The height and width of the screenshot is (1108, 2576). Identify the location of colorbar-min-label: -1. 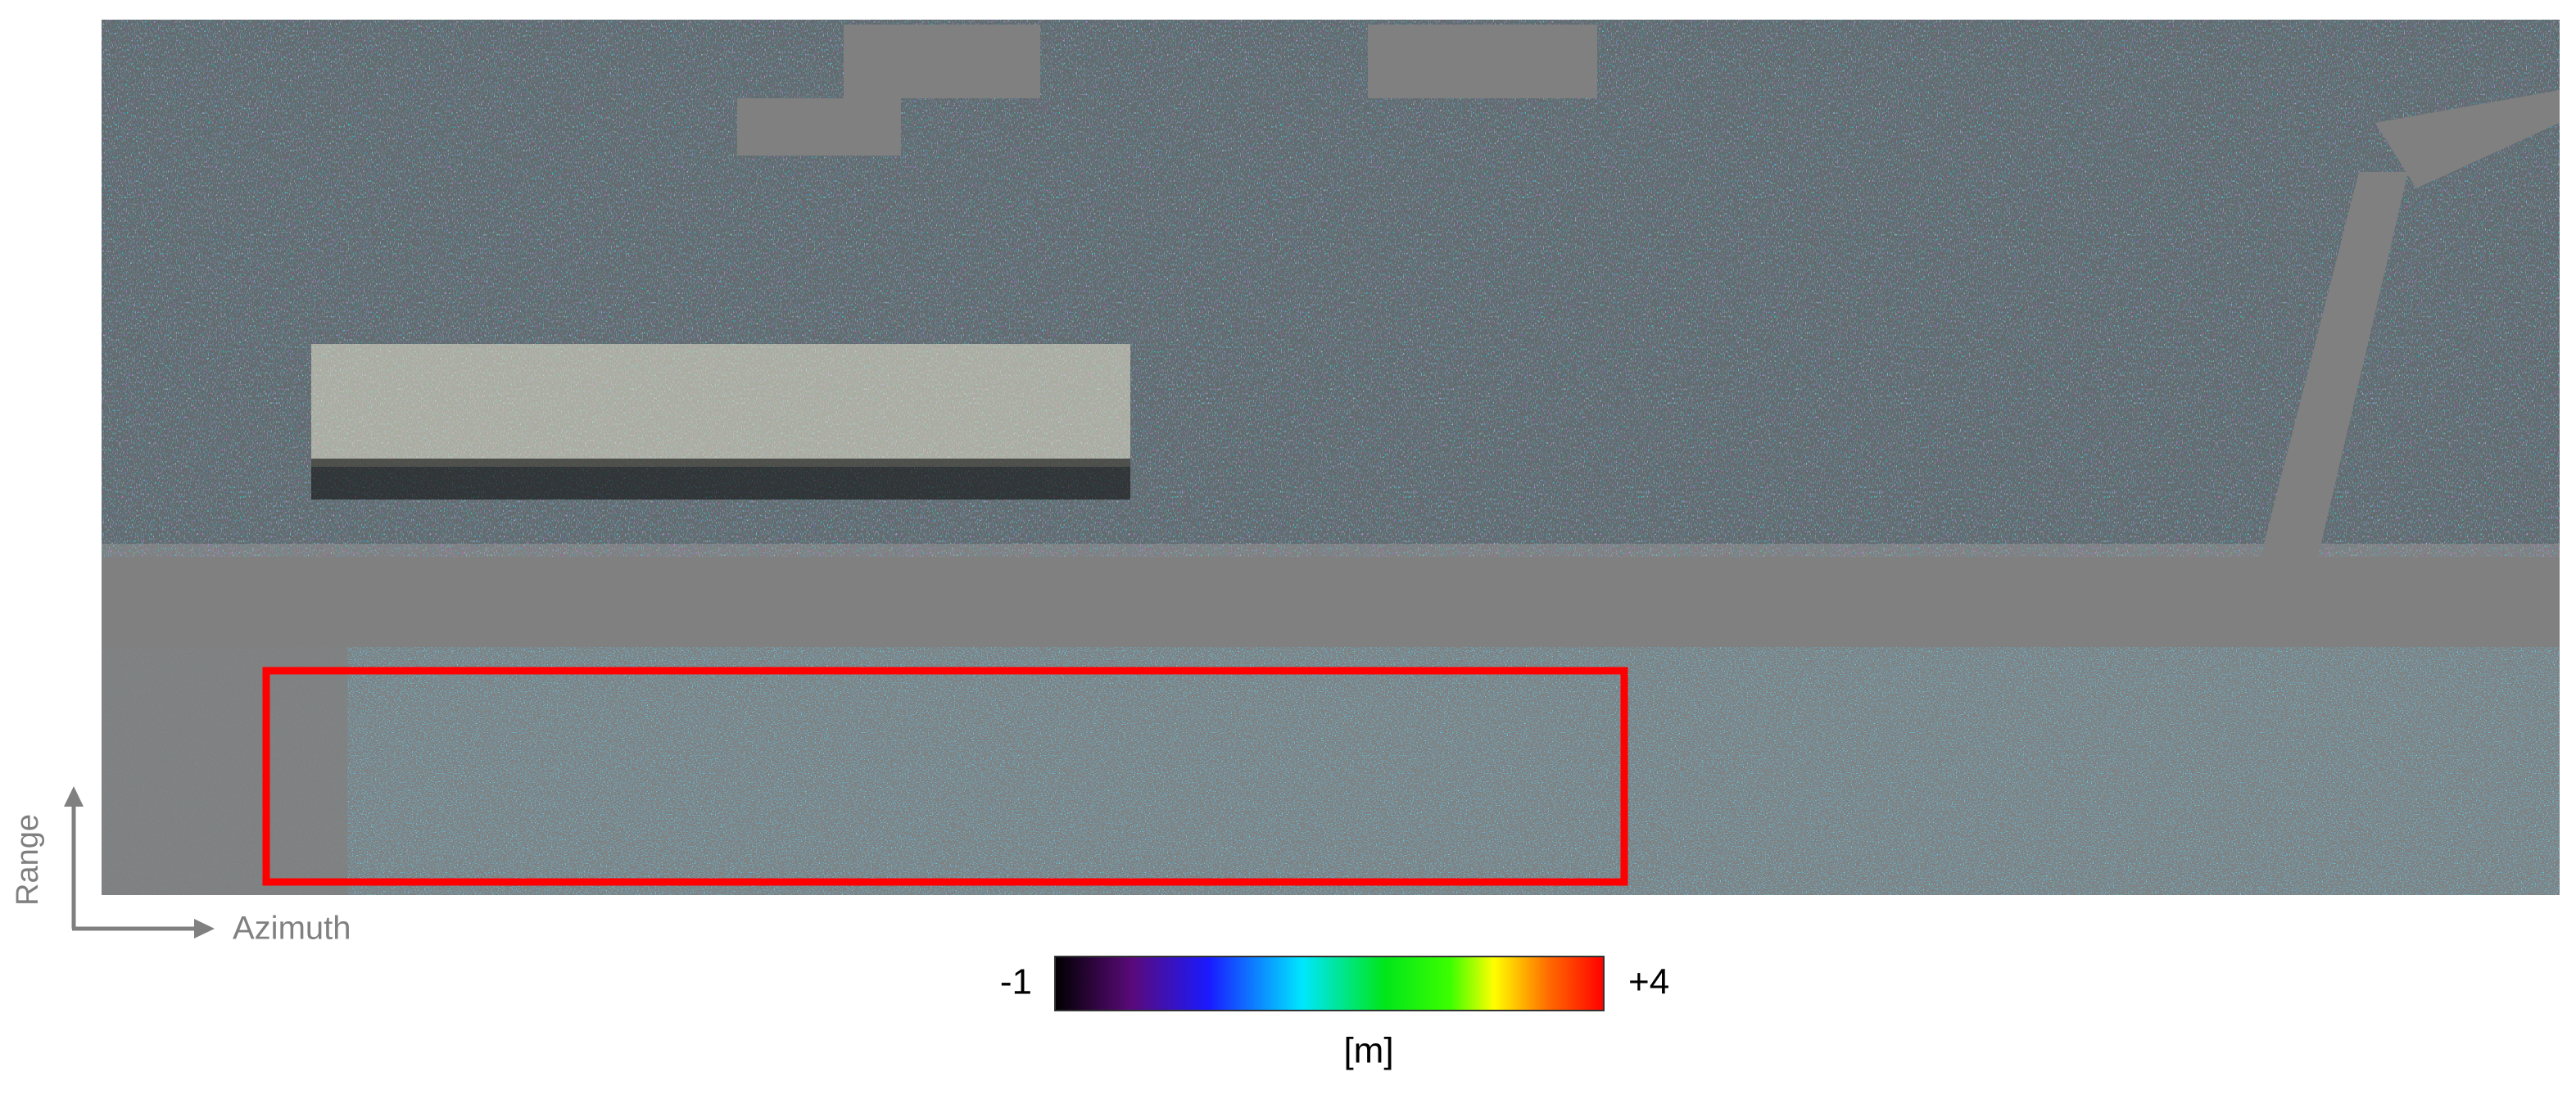
(1016, 982).